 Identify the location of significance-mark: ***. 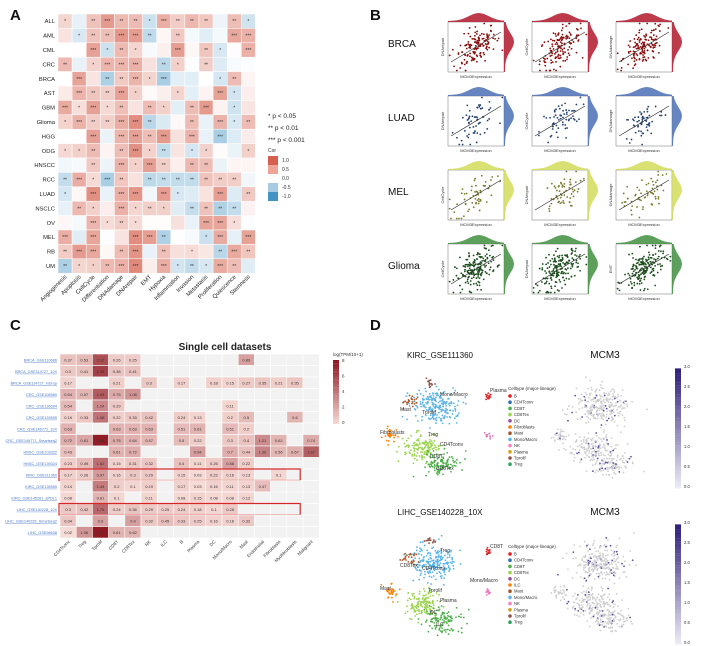
(206, 109).